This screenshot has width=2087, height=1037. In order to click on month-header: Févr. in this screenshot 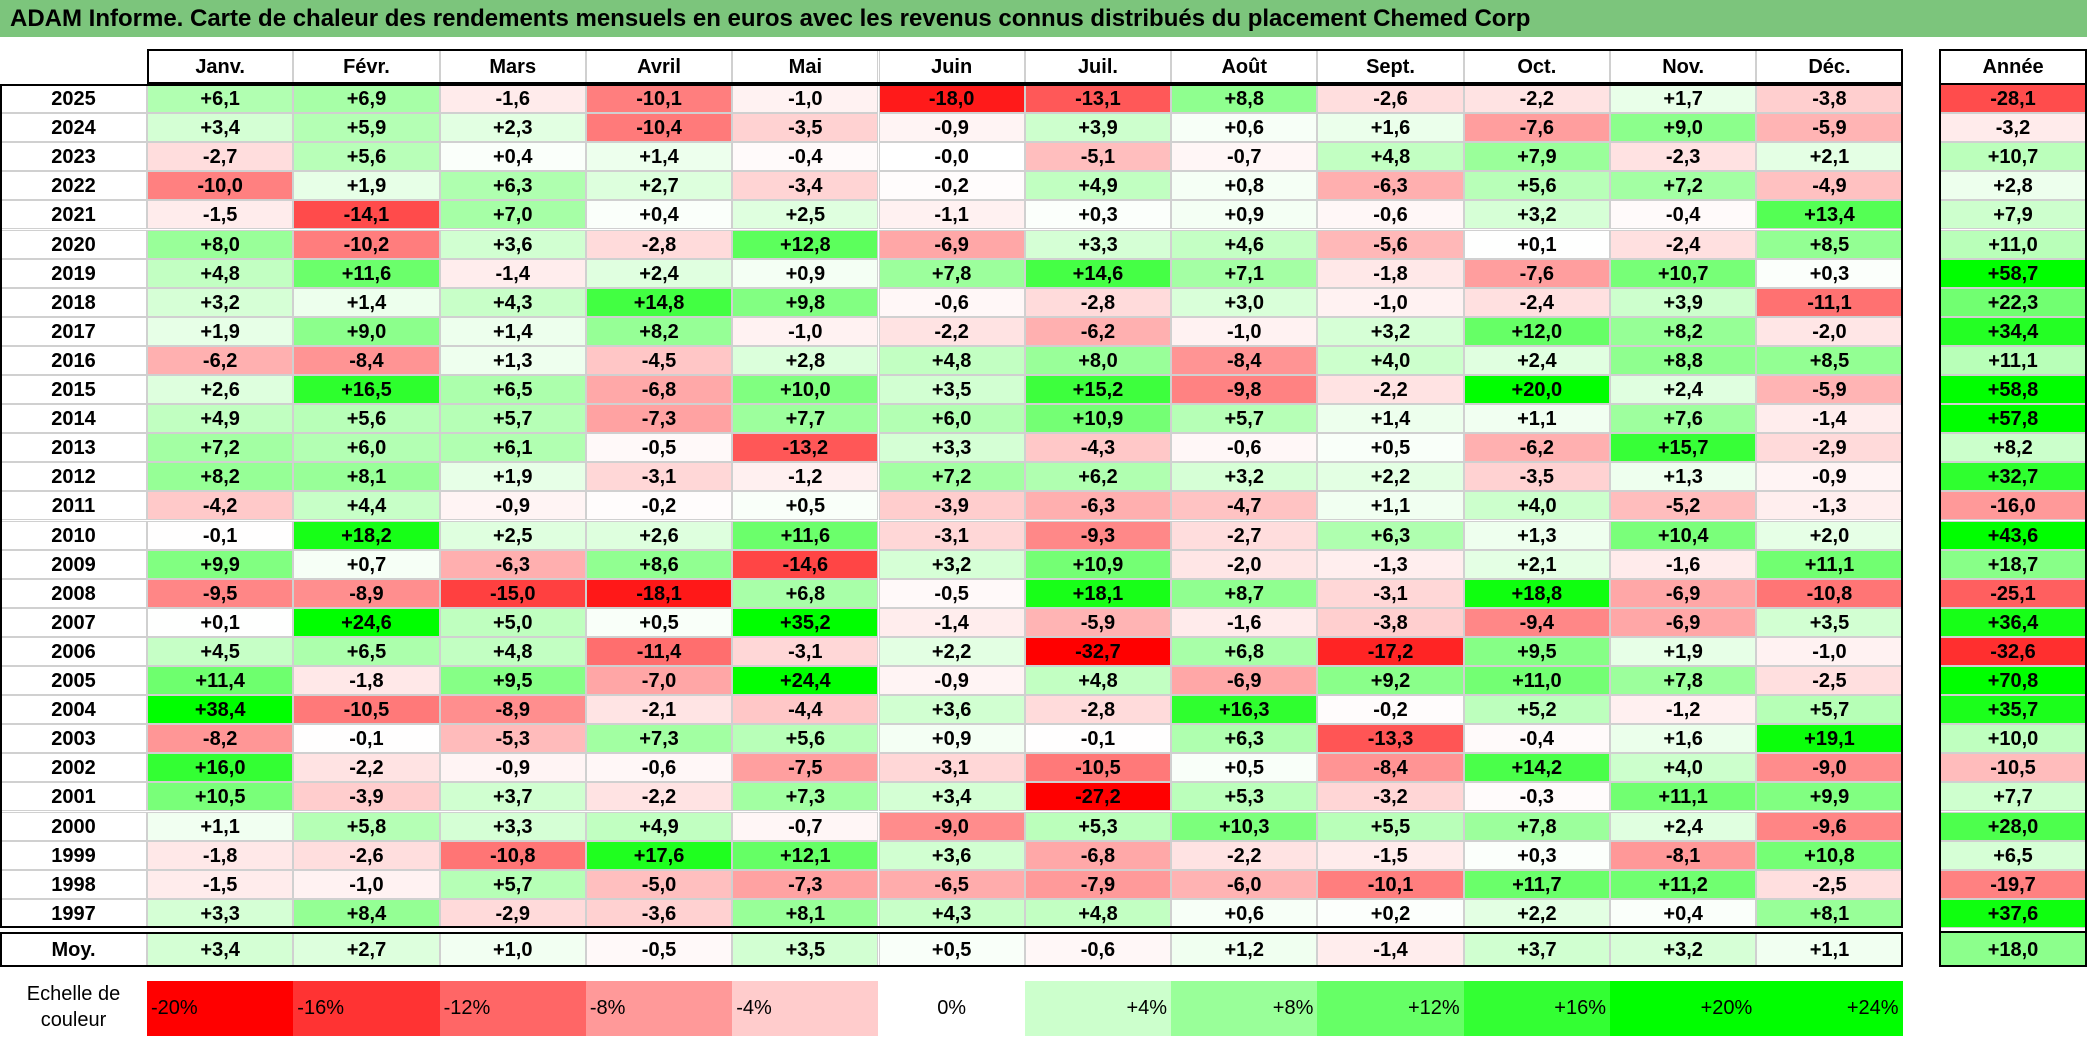, I will do `click(366, 66)`.